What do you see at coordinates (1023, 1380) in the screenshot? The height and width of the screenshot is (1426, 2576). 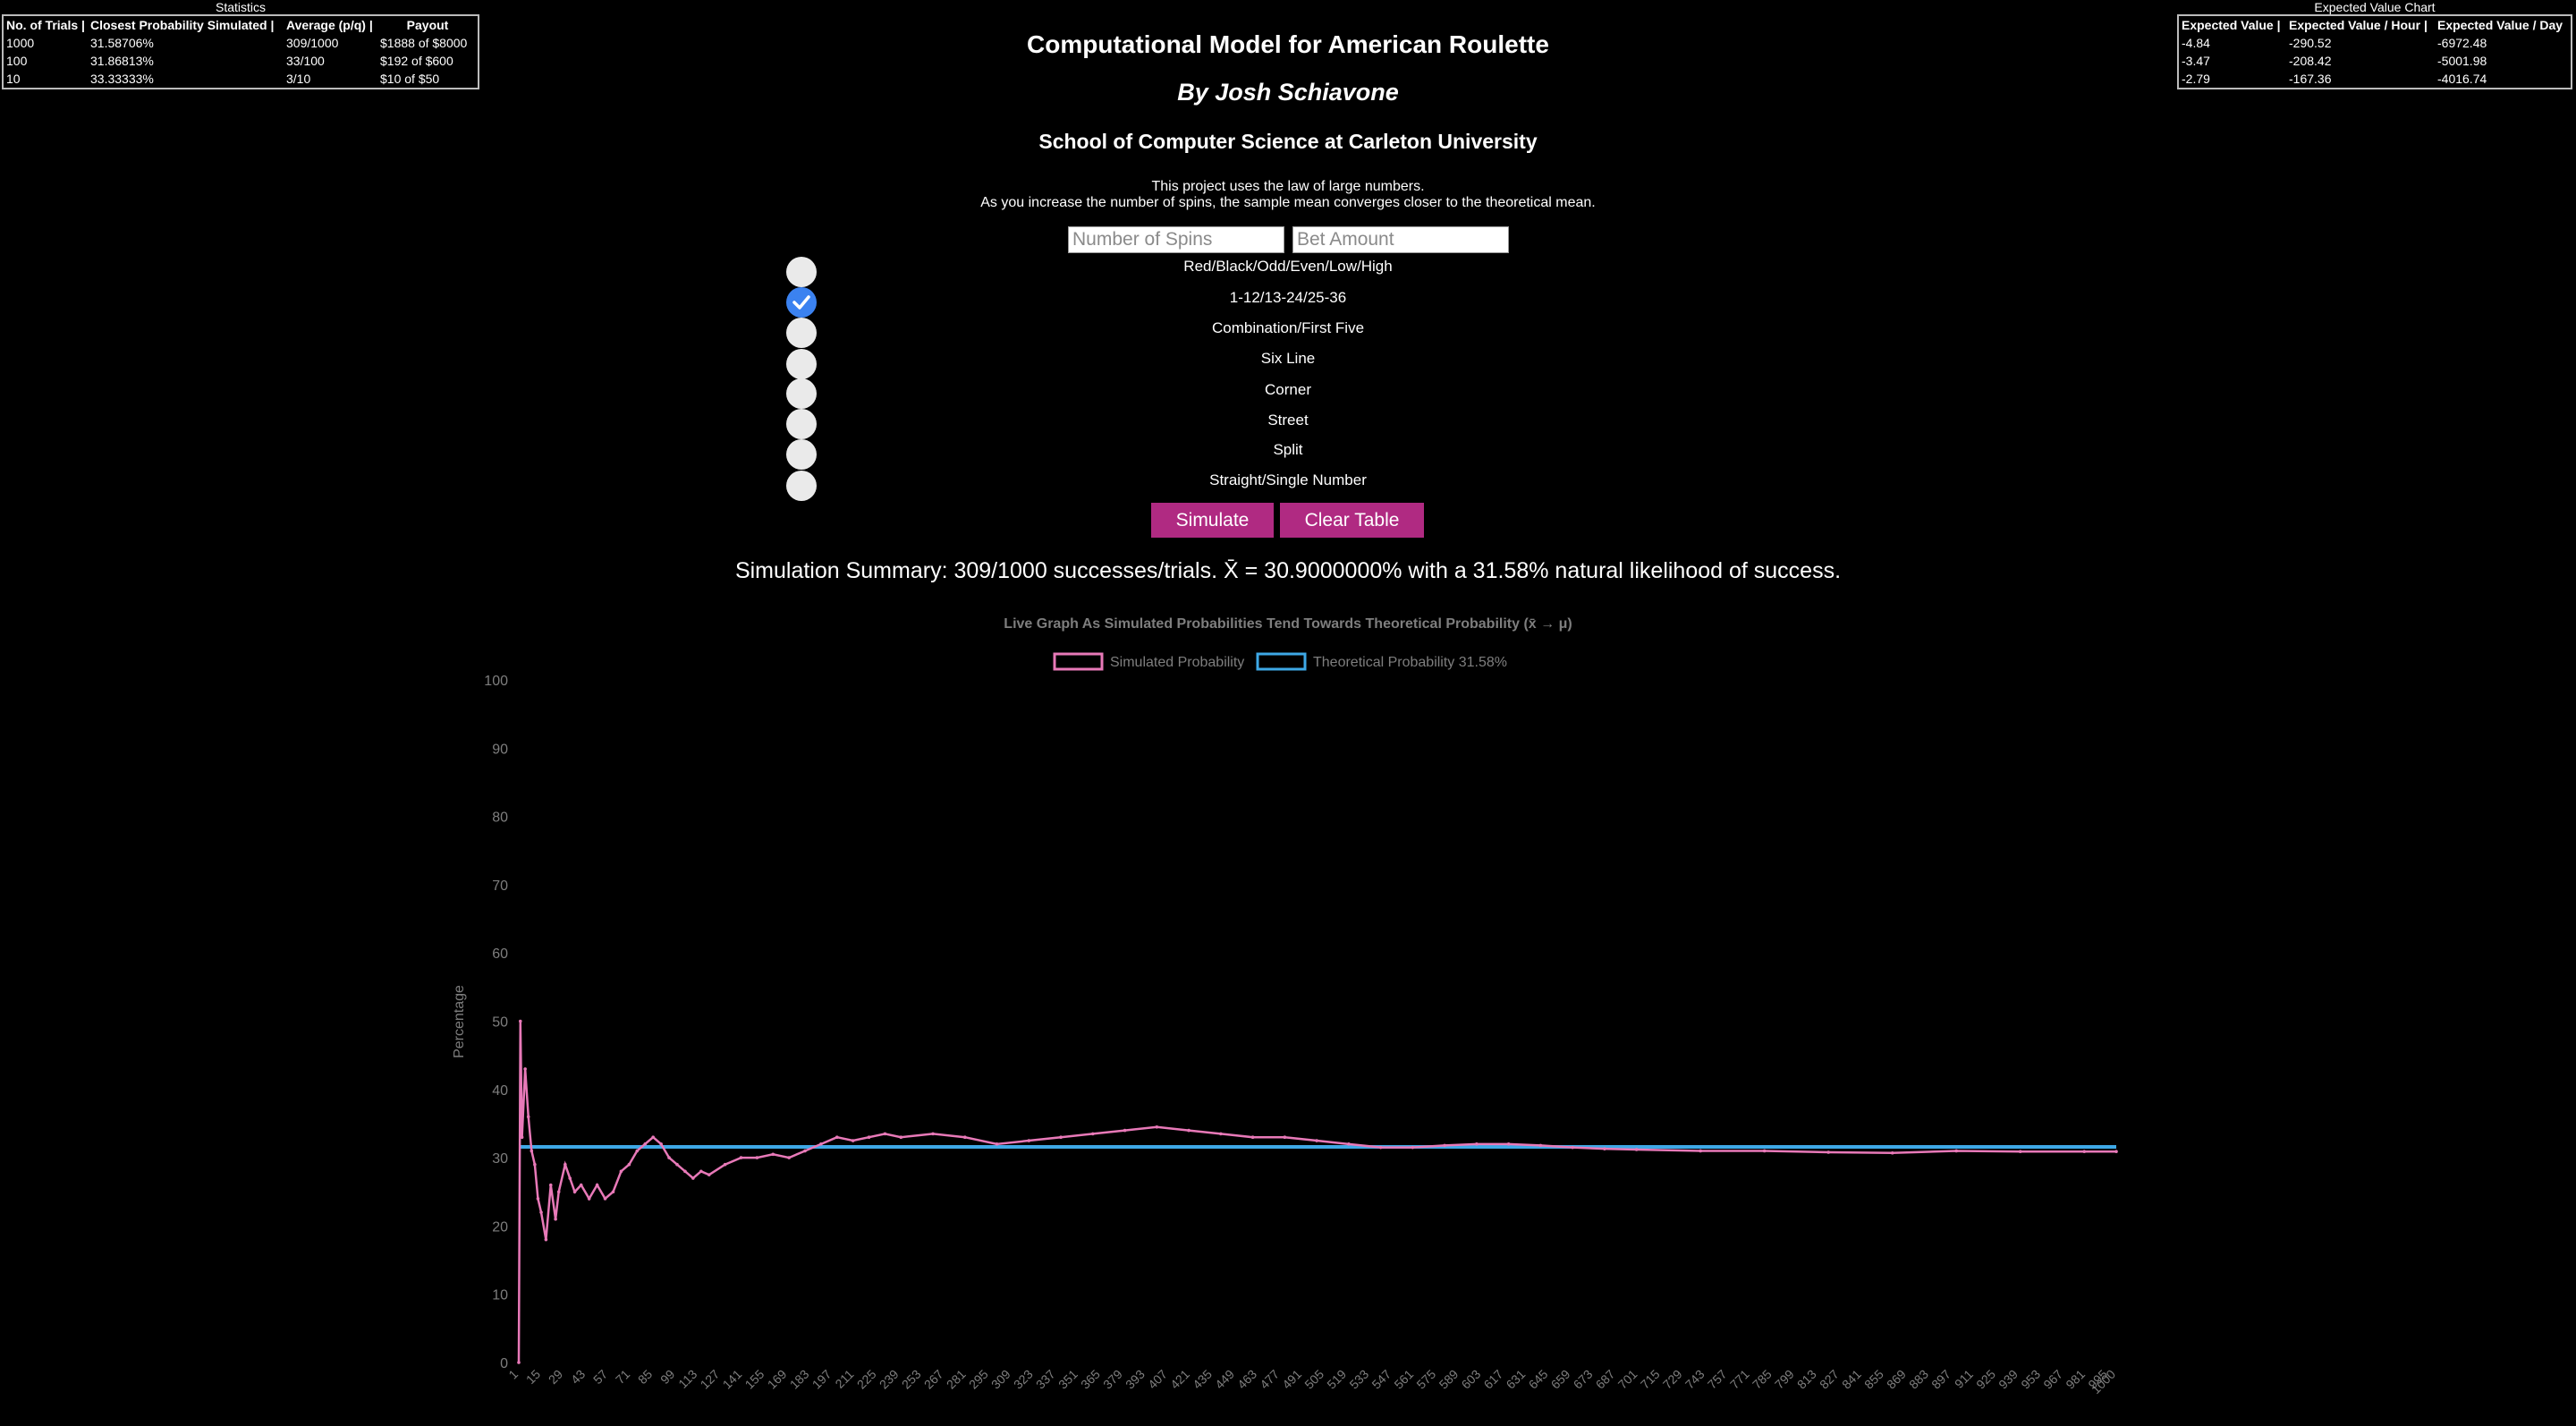 I see `x-tick-label: 323` at bounding box center [1023, 1380].